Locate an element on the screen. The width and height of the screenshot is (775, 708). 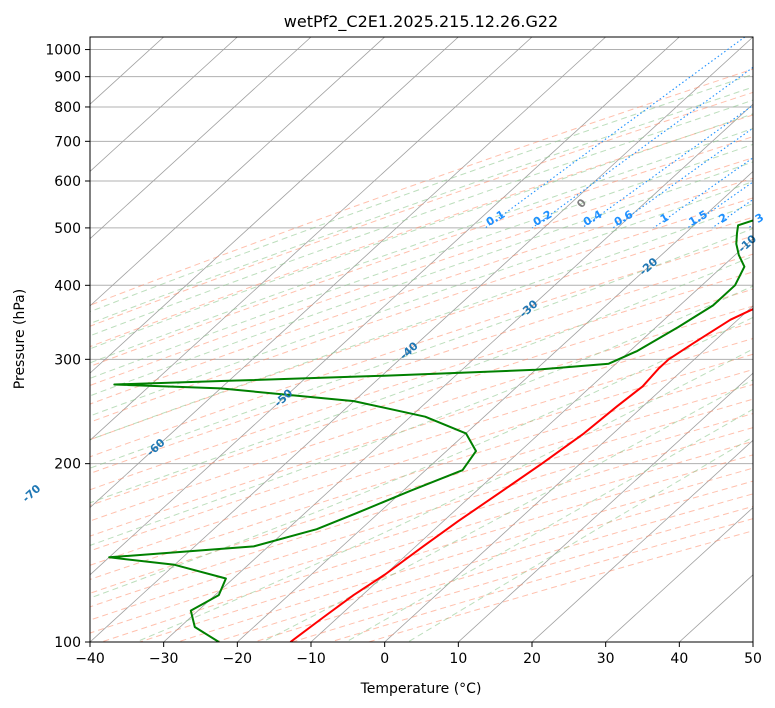
y-tick-label: 100 is located at coordinates (67, 643).